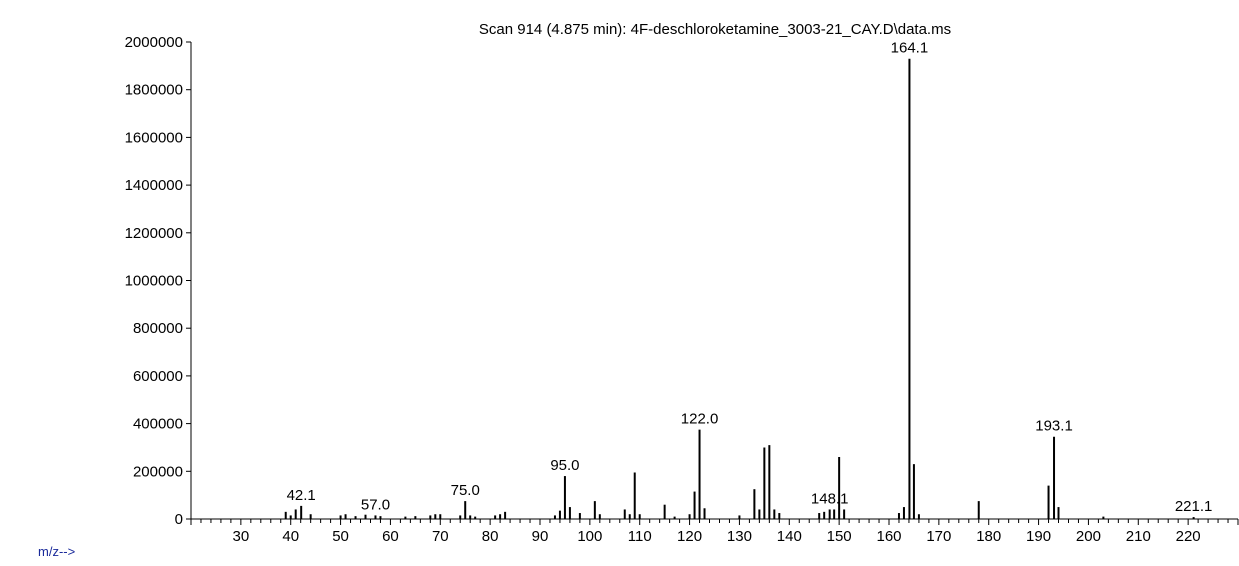 This screenshot has width=1239, height=566. What do you see at coordinates (689, 536) in the screenshot?
I see `x-tick-label-120: 120` at bounding box center [689, 536].